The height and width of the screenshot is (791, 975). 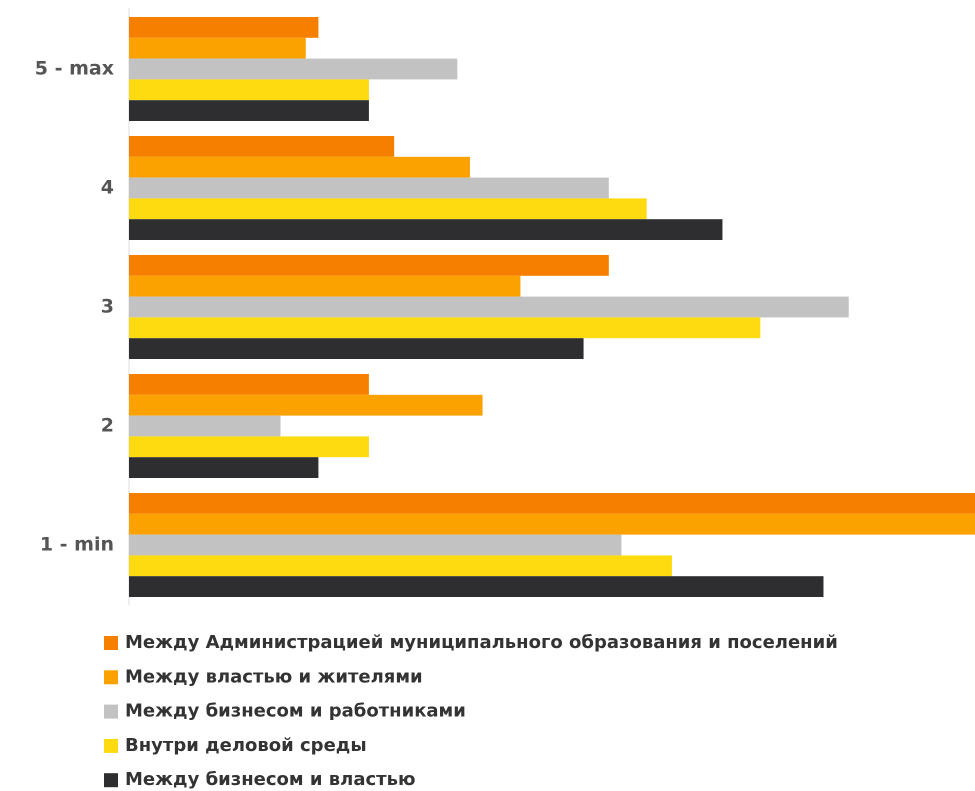 What do you see at coordinates (107, 307) in the screenshot?
I see `y-tick-label: 3` at bounding box center [107, 307].